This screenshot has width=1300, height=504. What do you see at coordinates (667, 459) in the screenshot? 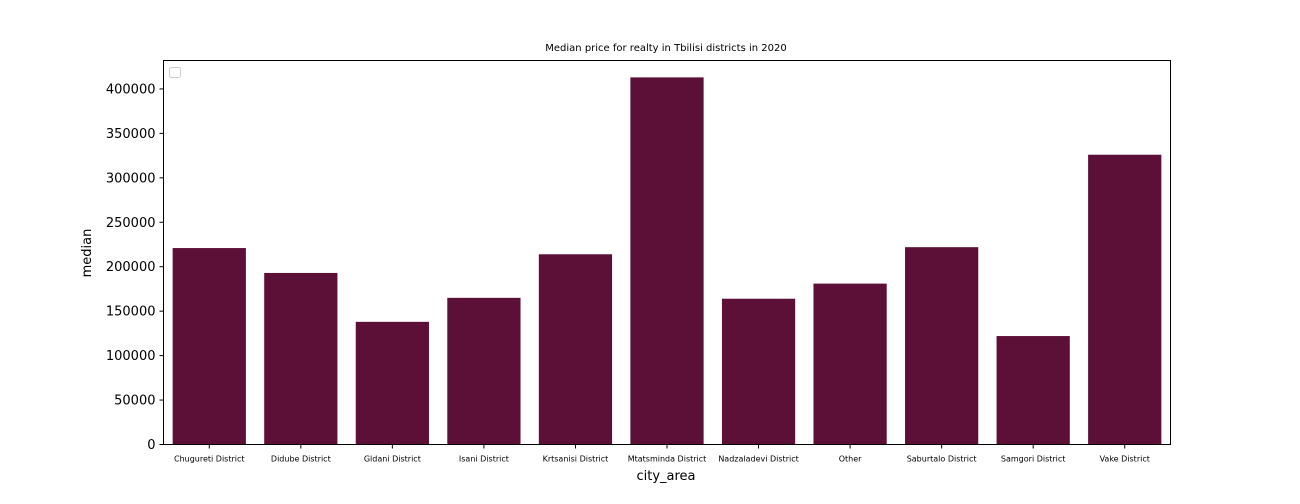
I see `x-tick-label: Mtatsminda District` at bounding box center [667, 459].